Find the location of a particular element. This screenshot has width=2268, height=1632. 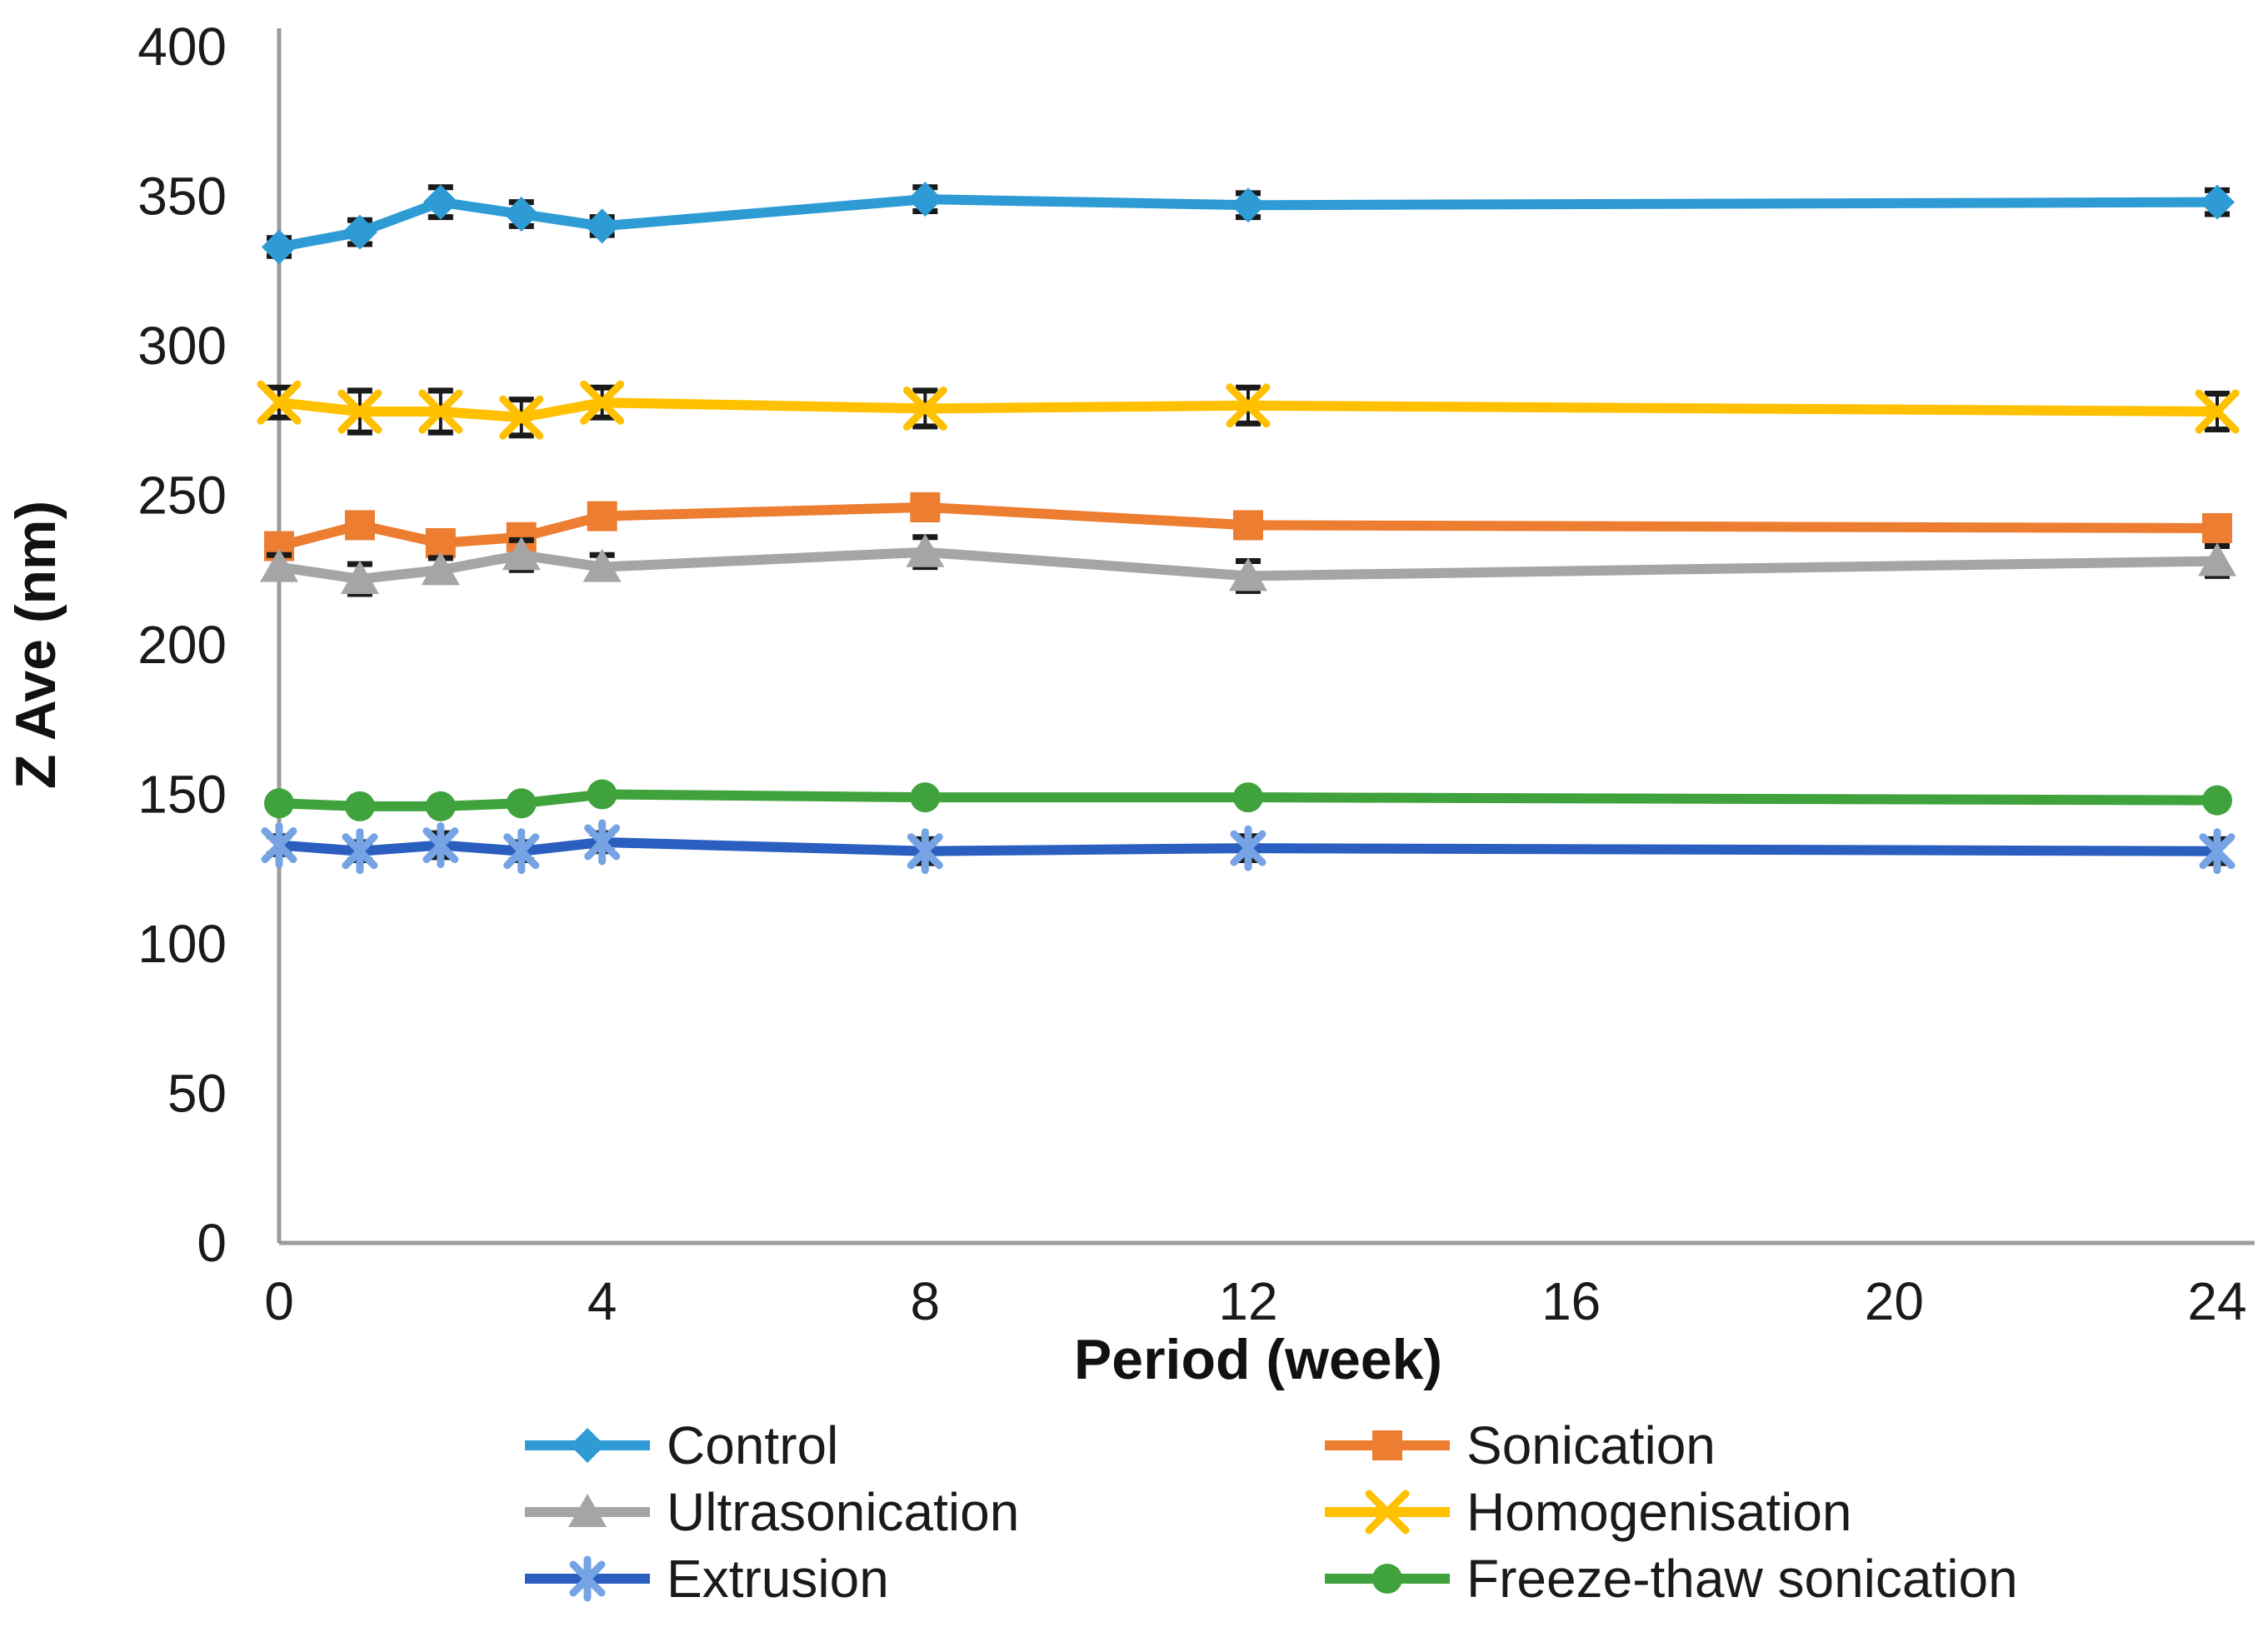

x-tick-label: 8 is located at coordinates (926, 1301).